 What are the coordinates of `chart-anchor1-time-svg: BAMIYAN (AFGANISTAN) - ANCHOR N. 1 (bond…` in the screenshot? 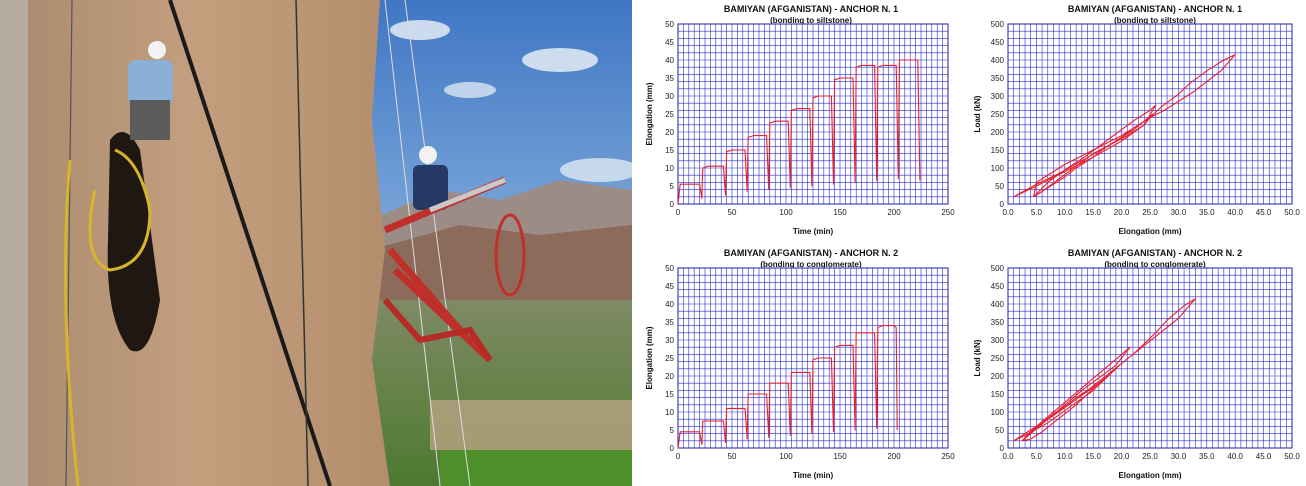 It's located at (800, 120).